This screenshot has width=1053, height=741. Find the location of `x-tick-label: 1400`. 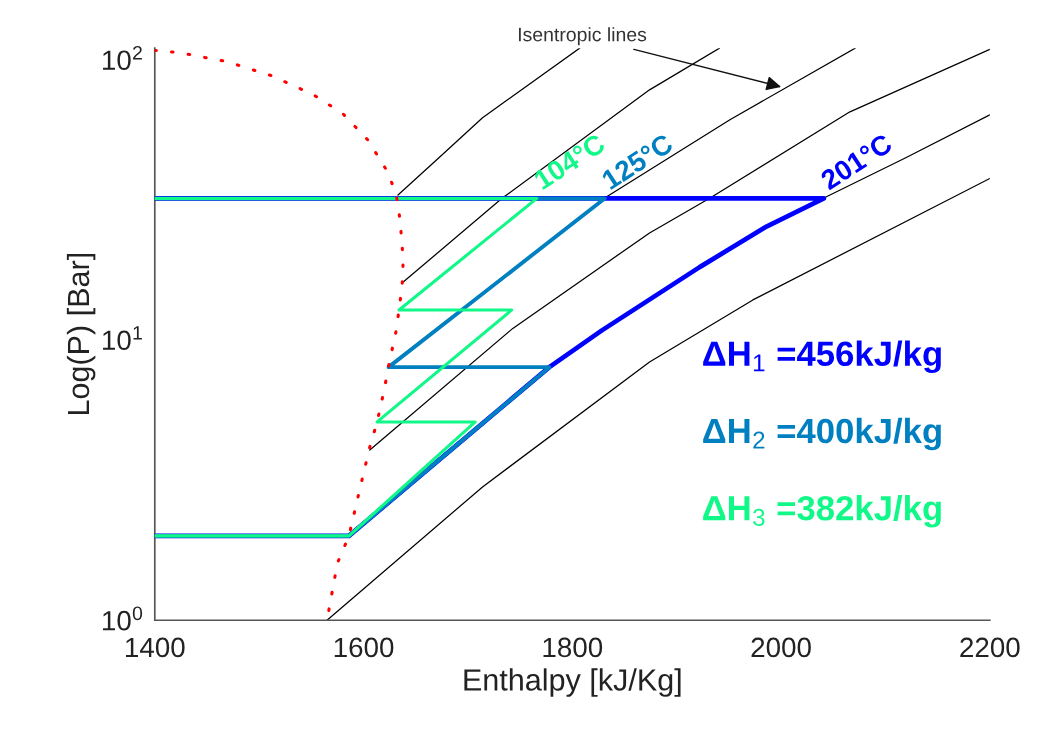

x-tick-label: 1400 is located at coordinates (155, 647).